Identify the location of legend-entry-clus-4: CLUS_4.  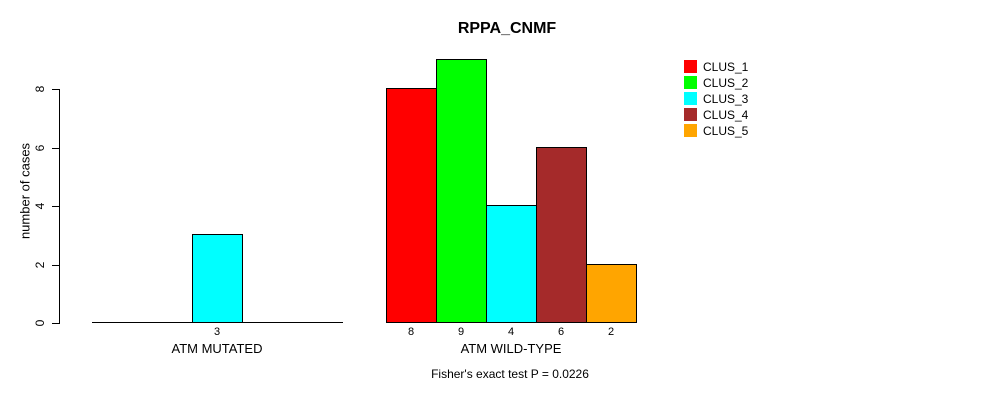
(716, 114).